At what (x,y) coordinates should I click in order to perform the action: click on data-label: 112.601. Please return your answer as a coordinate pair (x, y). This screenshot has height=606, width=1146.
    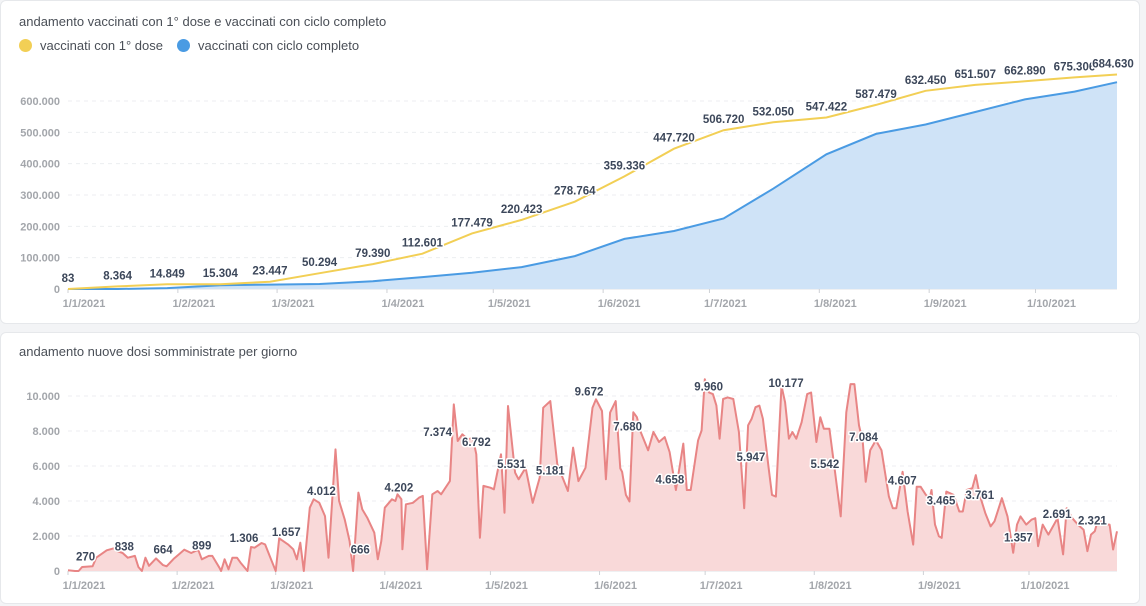
    Looking at the image, I should click on (423, 244).